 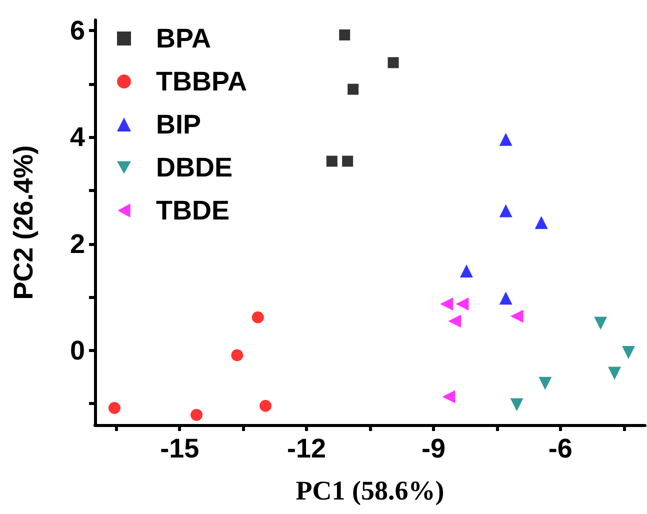 I want to click on y-axis-title: PC2 (26.4%), so click(x=23, y=222).